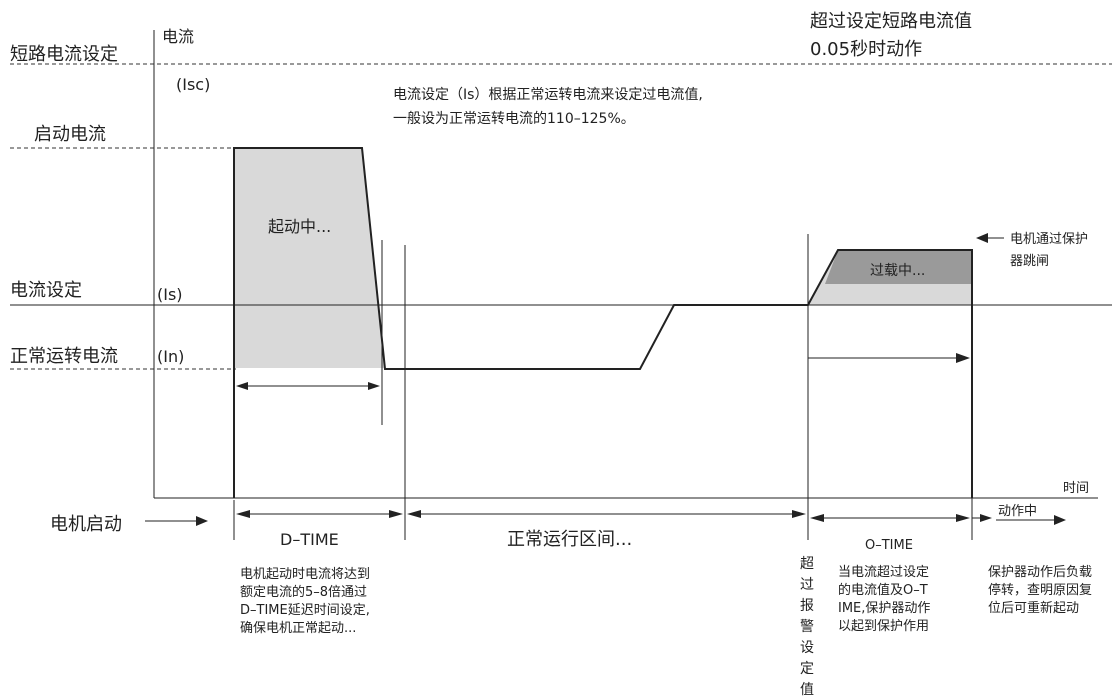 The width and height of the screenshot is (1115, 698). I want to click on otime-inner-arrow-head, so click(963, 358).